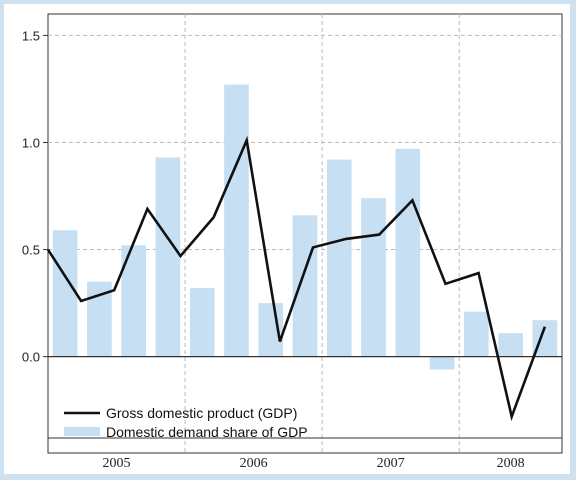 The image size is (576, 480). What do you see at coordinates (511, 463) in the screenshot?
I see `x-tick-label: 2008` at bounding box center [511, 463].